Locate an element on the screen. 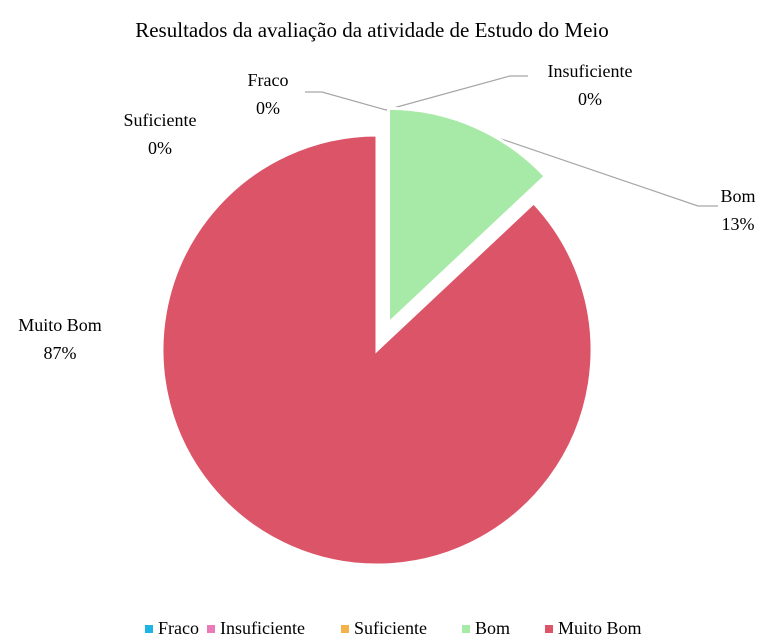  legend-label: Fraco is located at coordinates (178, 628).